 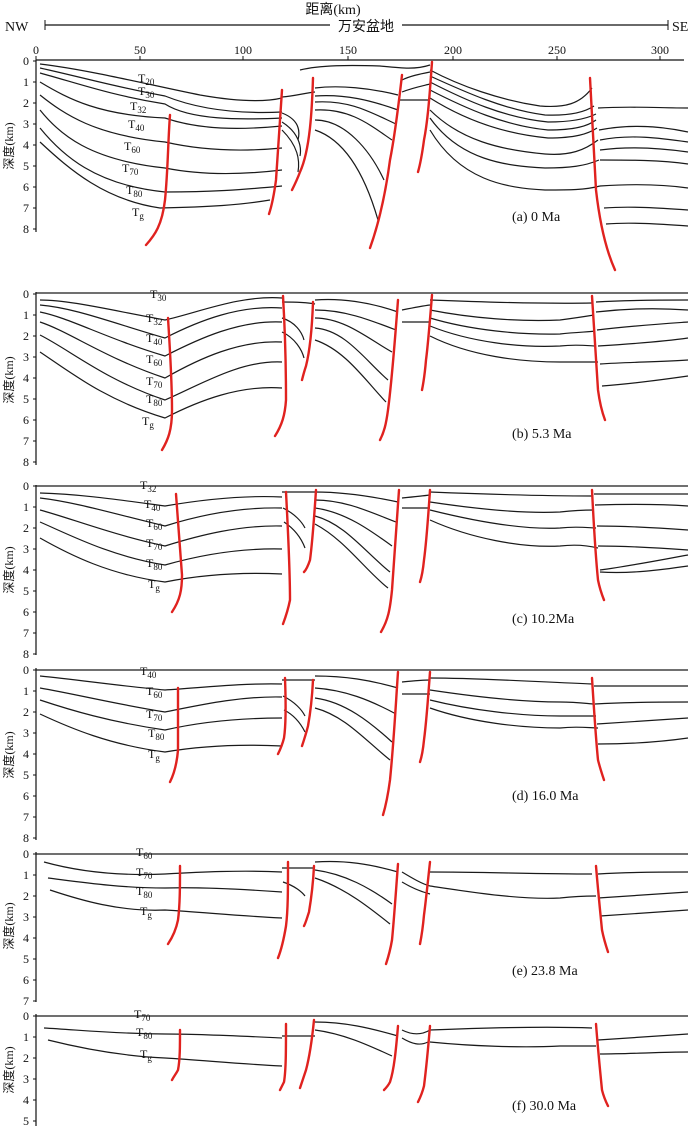 I want to click on panel-e: 0 1 2 3 4 5 6 7 深度(km), so click(x=345, y=926).